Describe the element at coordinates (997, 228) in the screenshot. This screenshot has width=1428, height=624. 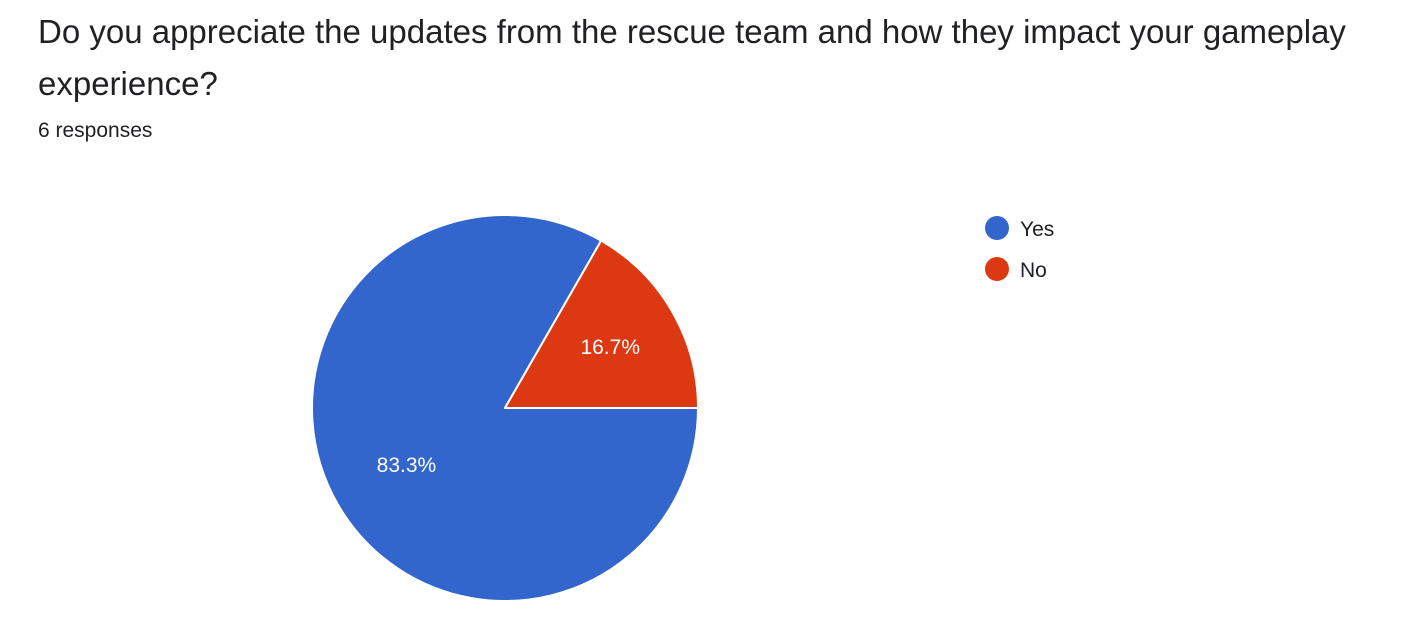
I see `legend-swatch-yes` at that location.